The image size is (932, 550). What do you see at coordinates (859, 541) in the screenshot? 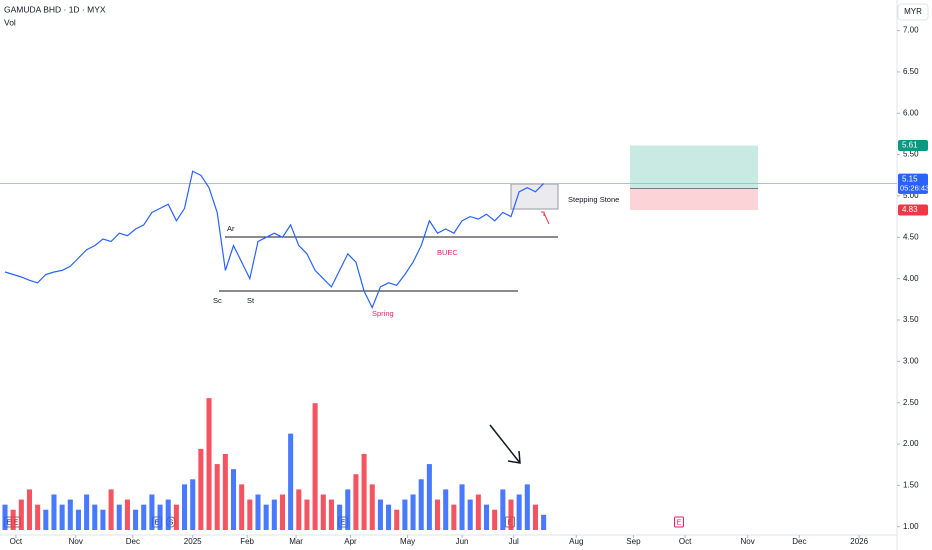
I see `x-tick-label: 2026` at bounding box center [859, 541].